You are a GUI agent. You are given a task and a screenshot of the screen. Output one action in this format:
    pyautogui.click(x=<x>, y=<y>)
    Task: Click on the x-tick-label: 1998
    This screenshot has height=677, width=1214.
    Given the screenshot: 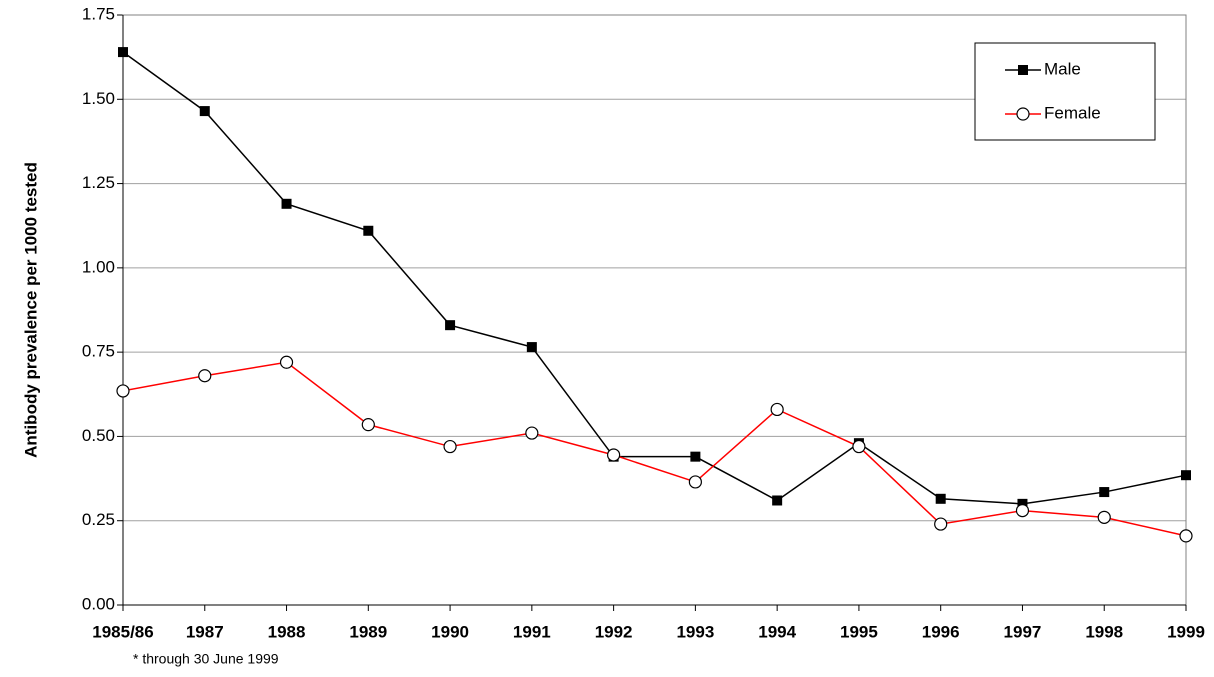 What is the action you would take?
    pyautogui.click(x=1104, y=631)
    